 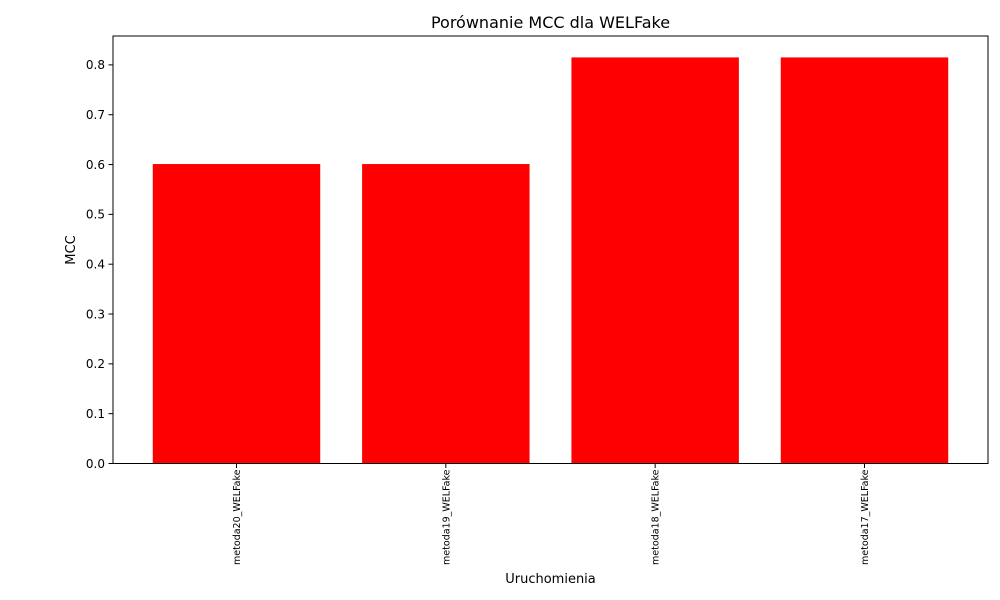 What do you see at coordinates (95, 364) in the screenshot?
I see `y-tick-label: 0.2` at bounding box center [95, 364].